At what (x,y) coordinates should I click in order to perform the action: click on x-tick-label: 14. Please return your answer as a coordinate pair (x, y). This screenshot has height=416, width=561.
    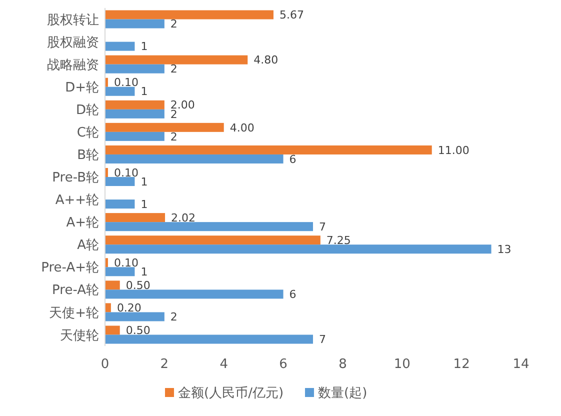
    Looking at the image, I should click on (521, 364).